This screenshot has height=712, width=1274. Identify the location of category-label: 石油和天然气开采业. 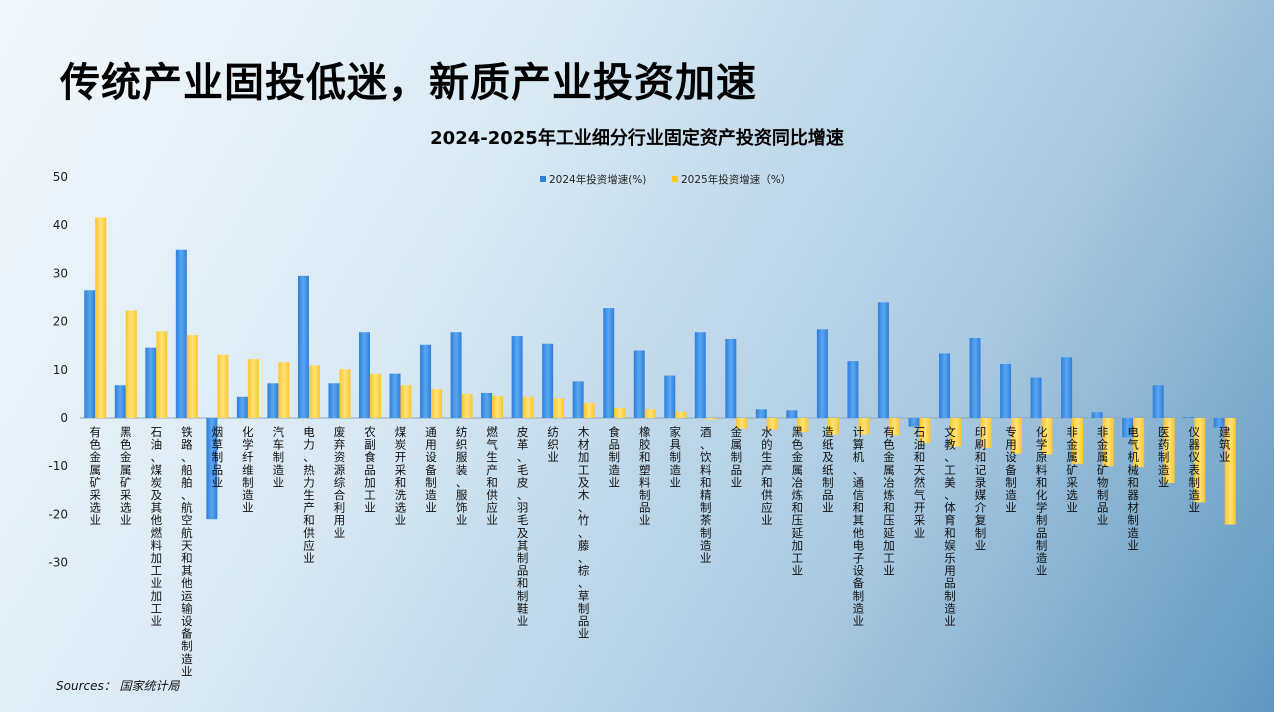
(920, 482).